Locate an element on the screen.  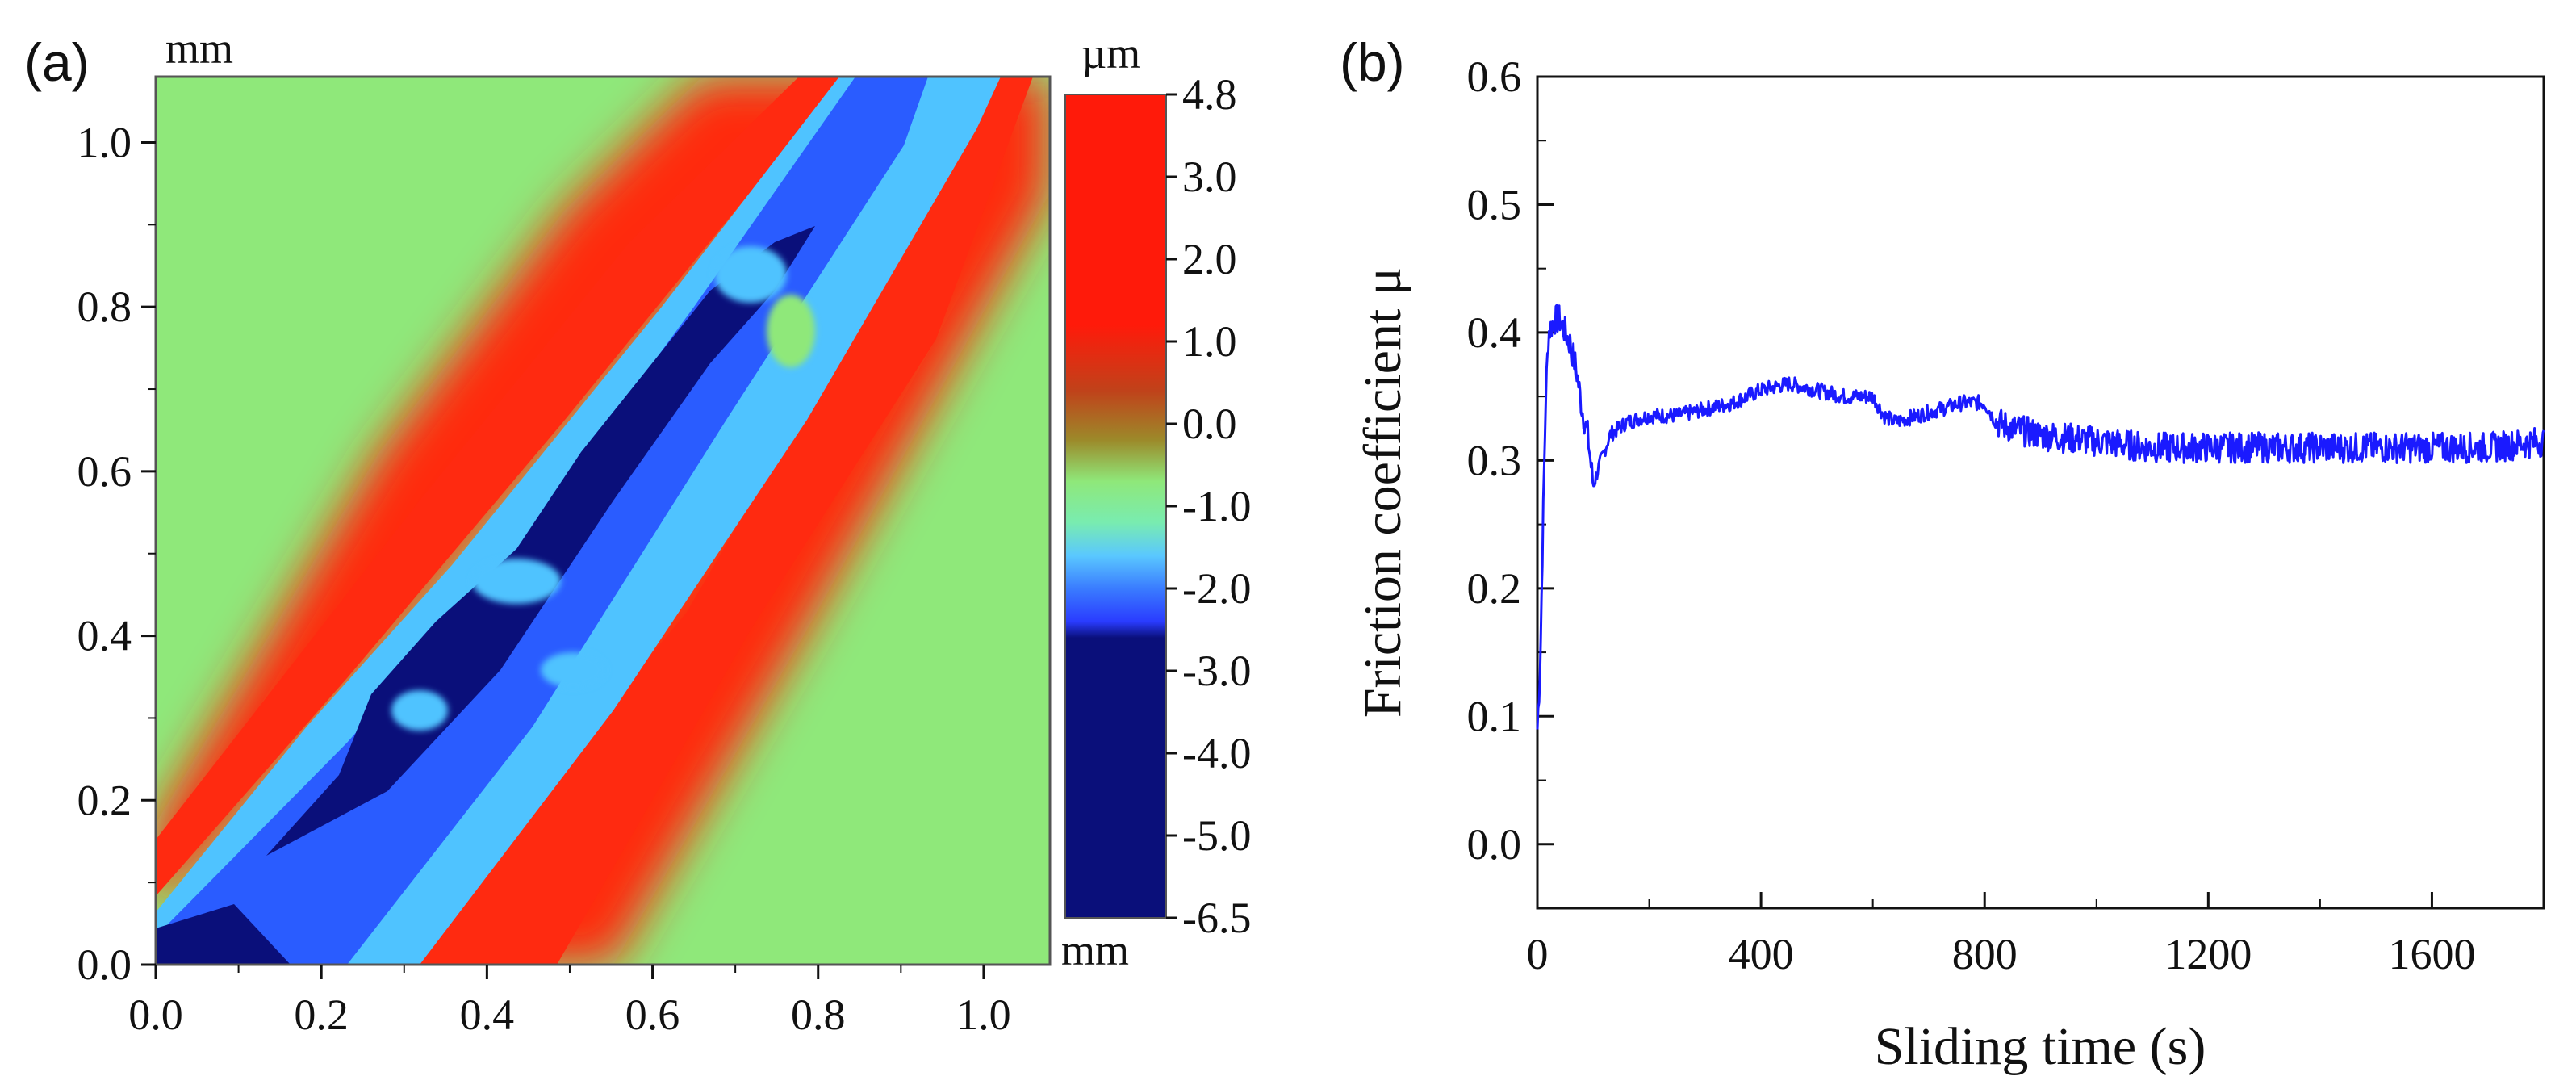
colorbar-ticks: 4.8 3.0 2.0 1.0 0.0 -1.0 -2.0 -3.0 -4.0 -5.0 -6.5 is located at coordinates (1208, 506).